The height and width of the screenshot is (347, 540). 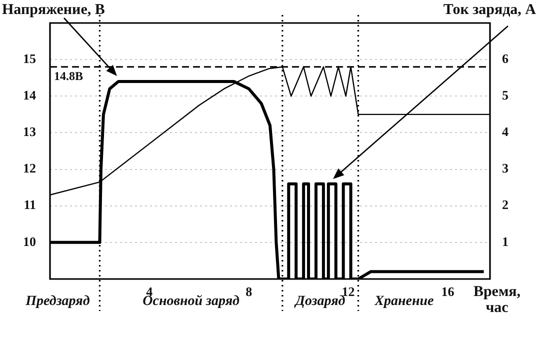 I want to click on y2-axis-title: Ток заряда, А, so click(x=489, y=10).